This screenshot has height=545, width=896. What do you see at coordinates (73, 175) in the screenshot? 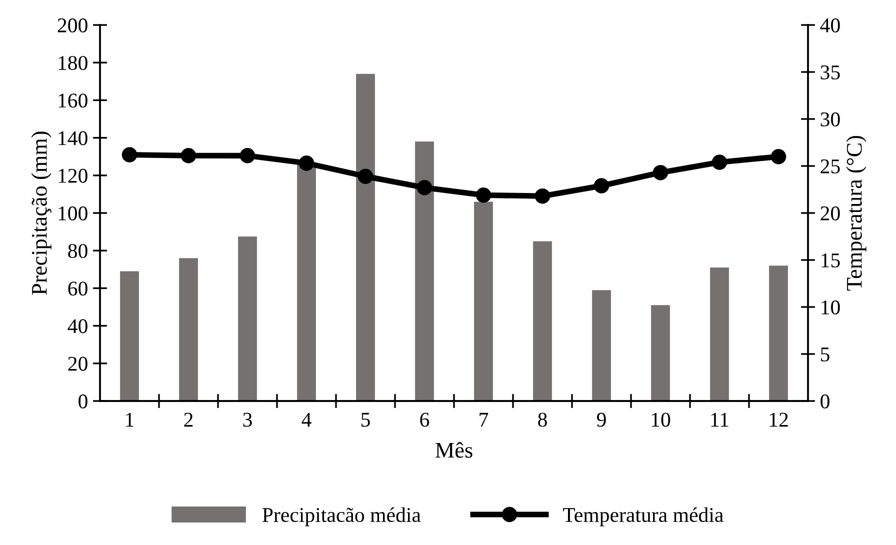
I see `y-tick-label: 120` at bounding box center [73, 175].